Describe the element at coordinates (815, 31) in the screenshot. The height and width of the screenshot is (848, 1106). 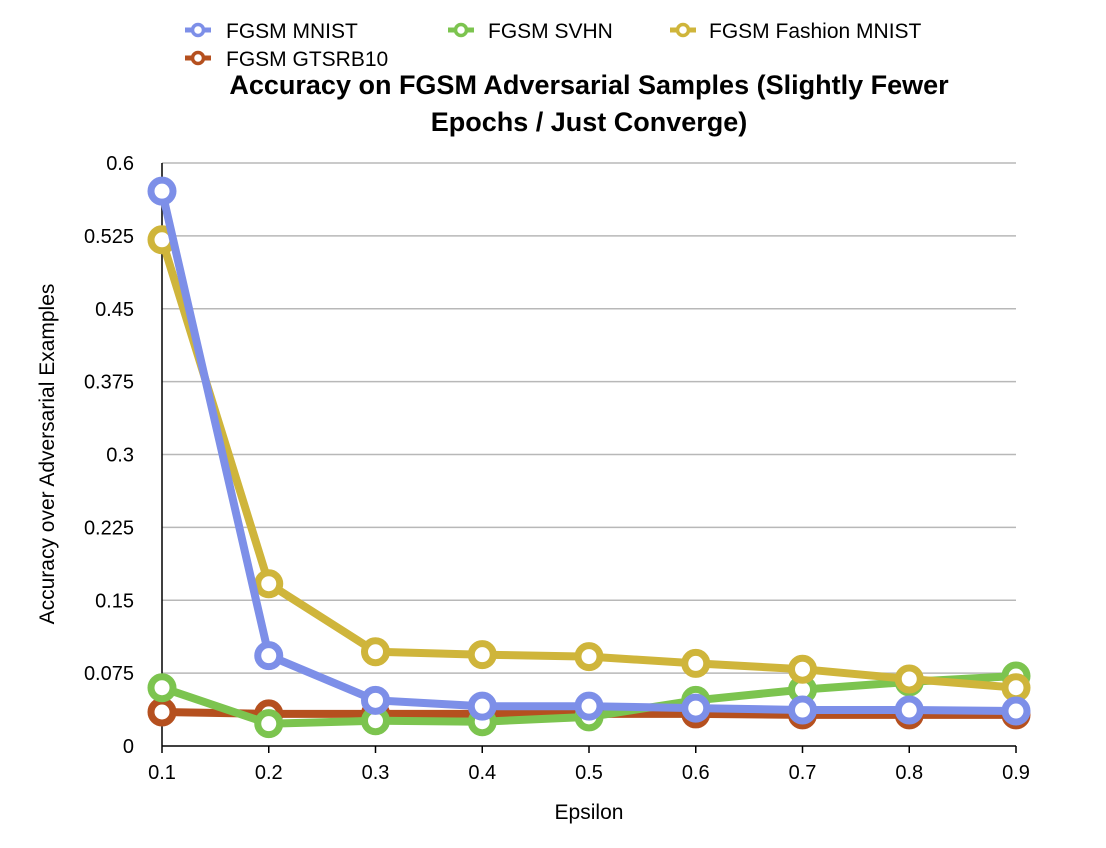
I see `legend-label-fgsm-fashion-mnist: FGSM Fashion MNIST` at that location.